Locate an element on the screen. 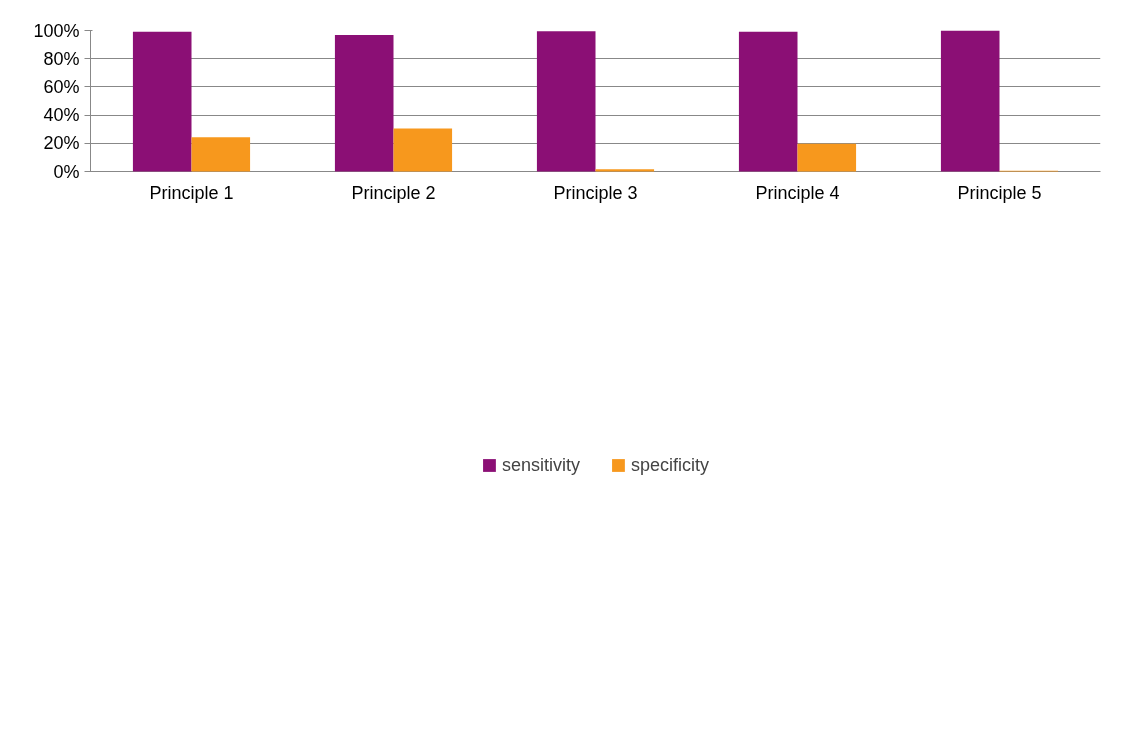 The height and width of the screenshot is (733, 1136). y-tick-label: 80% is located at coordinates (61, 58).